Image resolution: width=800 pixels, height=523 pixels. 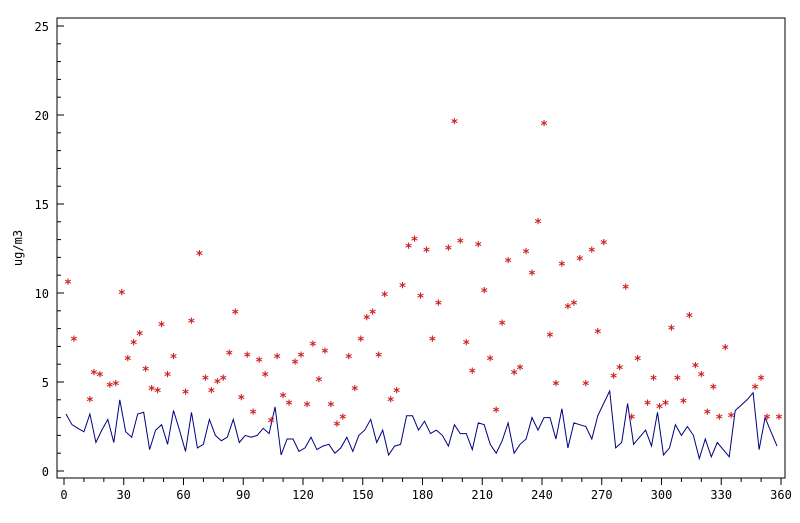 What do you see at coordinates (42, 116) in the screenshot?
I see `y-tick-label: 20` at bounding box center [42, 116].